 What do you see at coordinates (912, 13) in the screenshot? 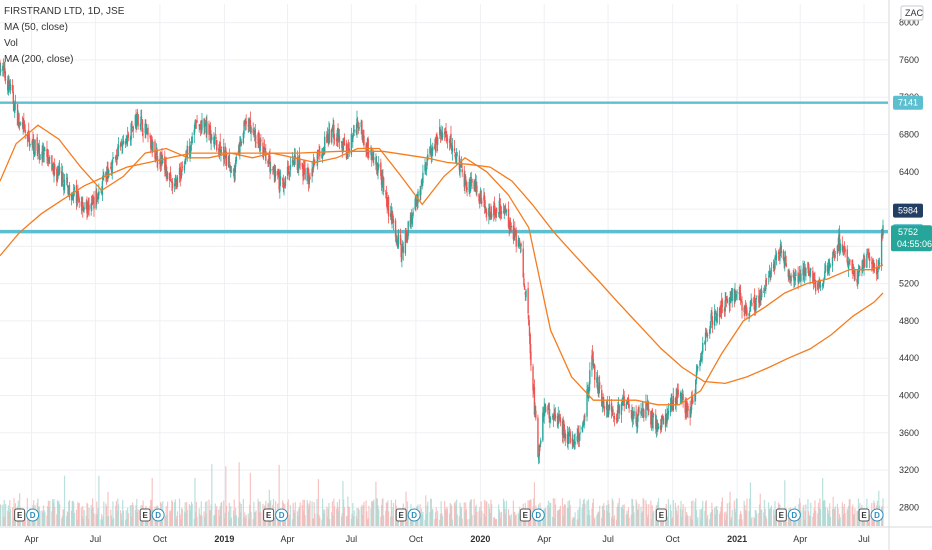
I see `currency-box` at bounding box center [912, 13].